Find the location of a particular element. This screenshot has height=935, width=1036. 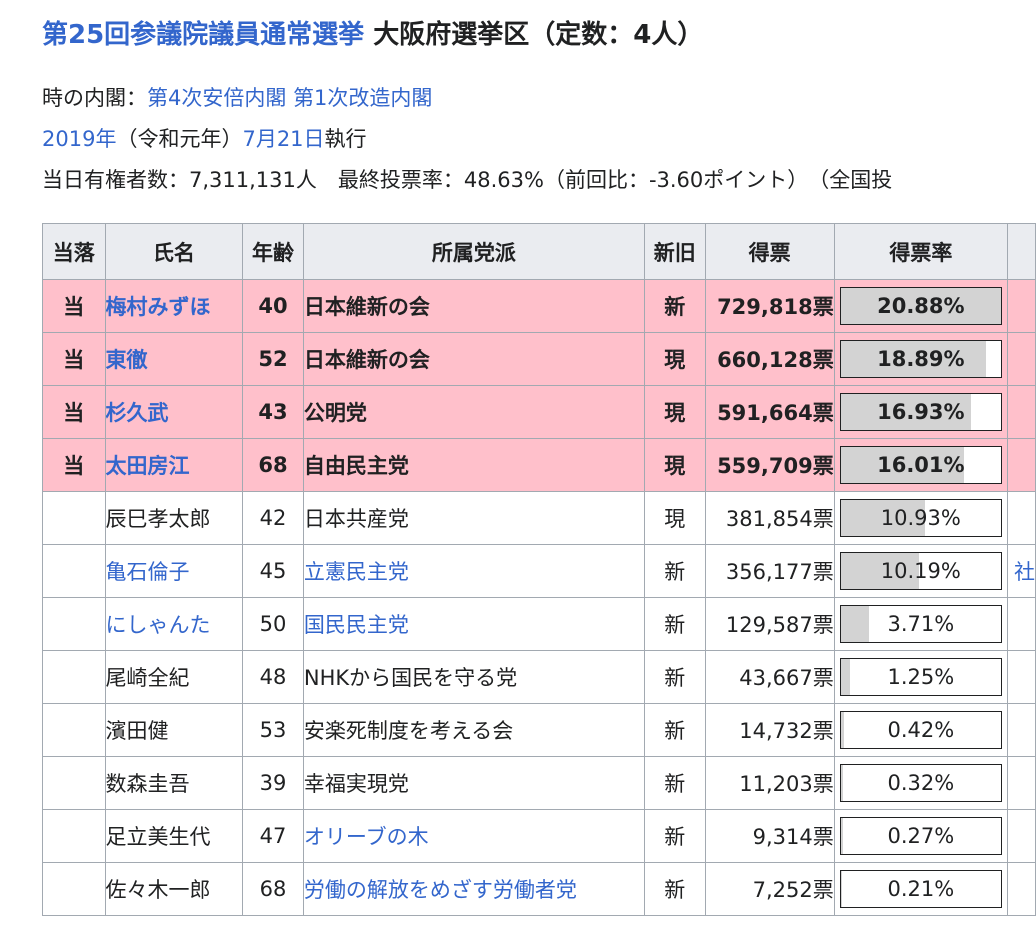

cabinet-line: 時の内閣：第4次安倍内閣 第1次改造内閣 is located at coordinates (237, 97).